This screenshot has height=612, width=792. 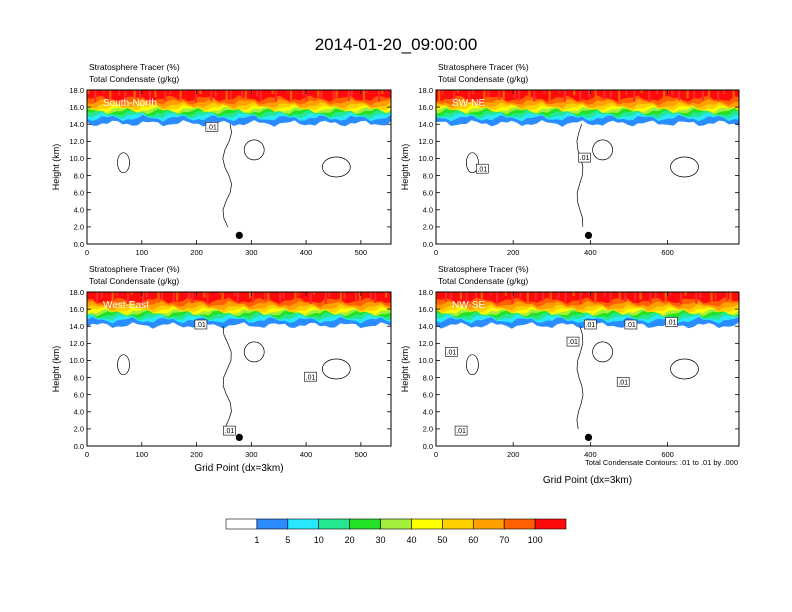 I want to click on y-tick-label: 18.0, so click(x=425, y=90).